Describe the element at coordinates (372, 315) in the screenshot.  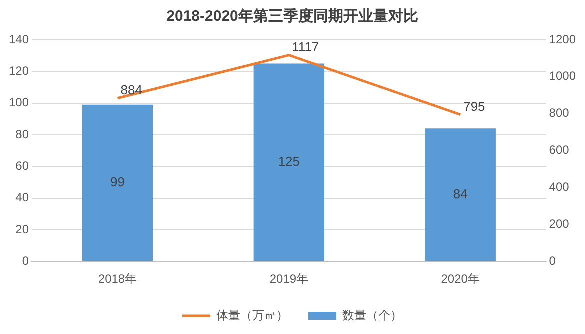
I see `legend-label: 数量（个）` at that location.